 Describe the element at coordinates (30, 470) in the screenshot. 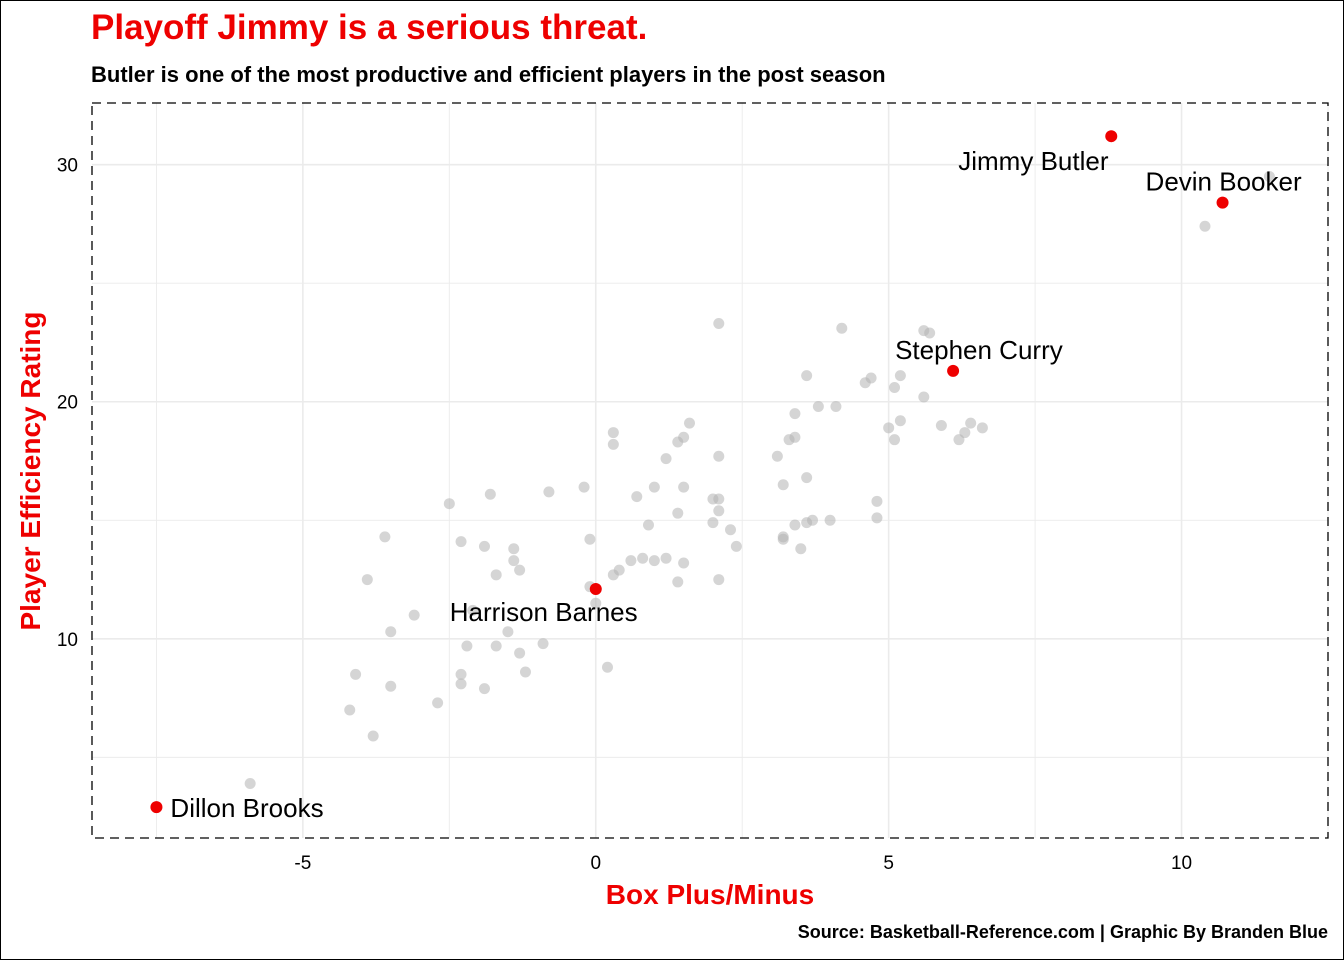

I see `y-axis-label: Player Efficiency Rating` at that location.